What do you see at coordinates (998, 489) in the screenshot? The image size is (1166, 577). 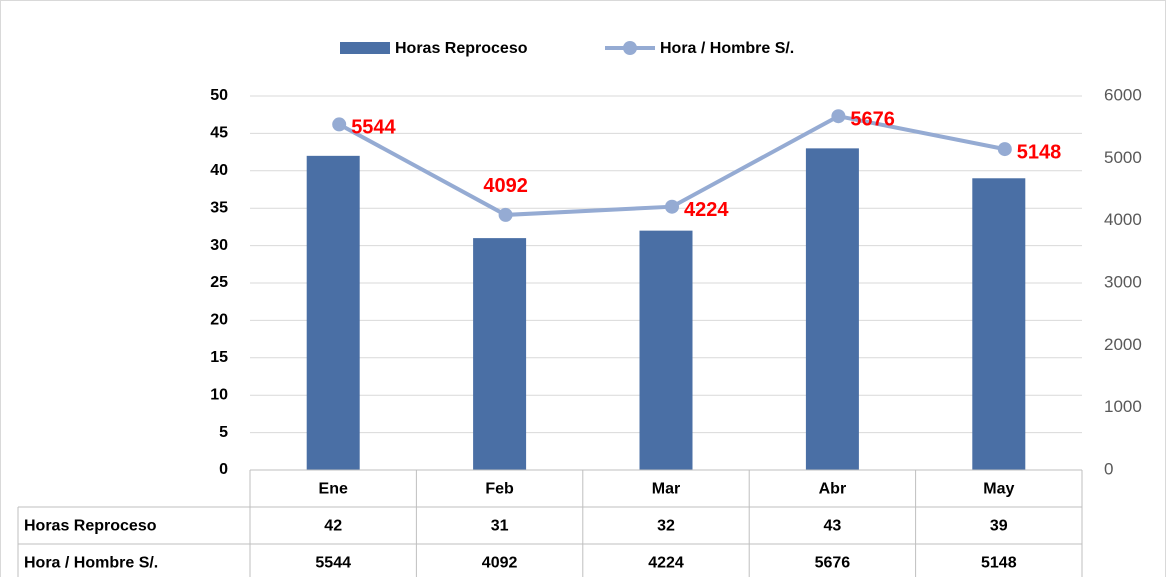 I see `x-tick-label: May` at bounding box center [998, 489].